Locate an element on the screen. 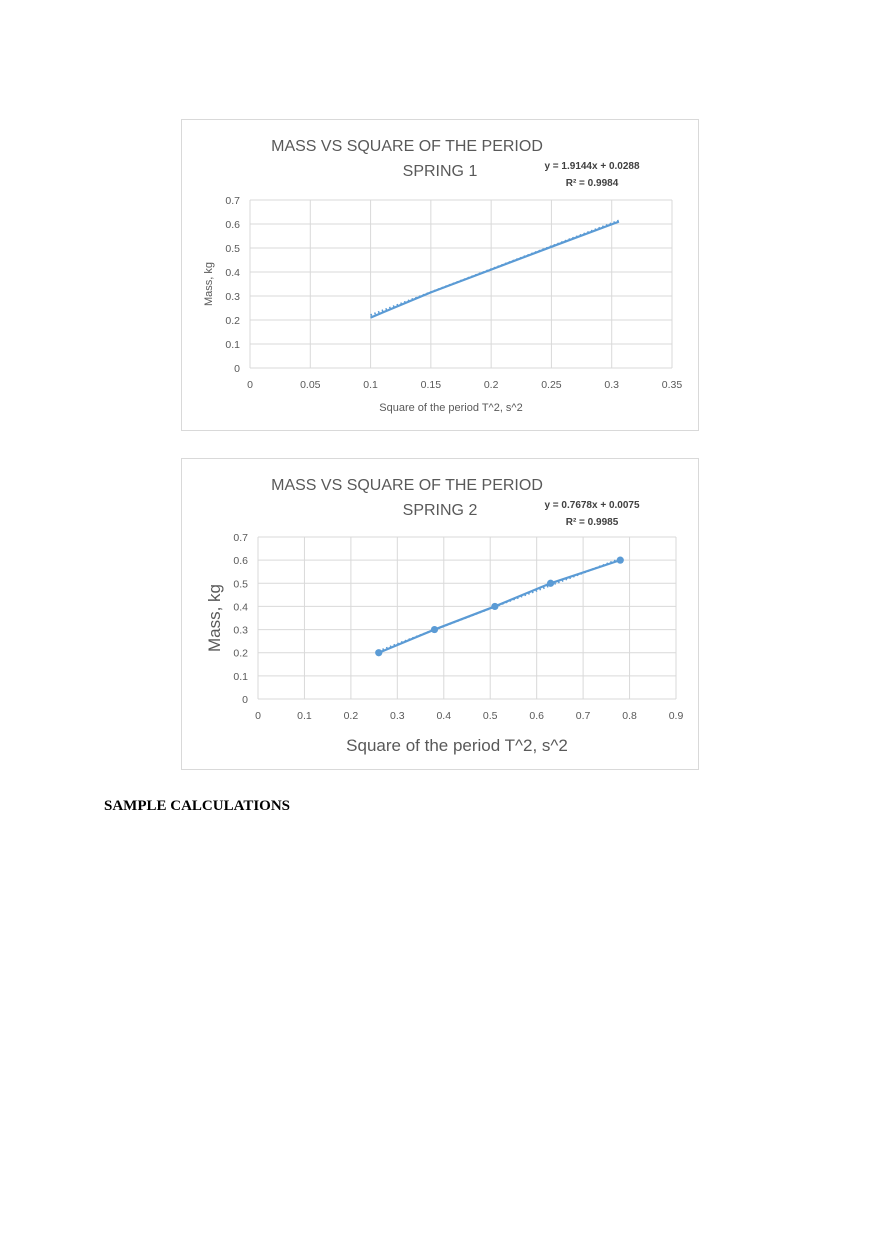 The width and height of the screenshot is (880, 1247). r-squared-label: R² = 0.9985 is located at coordinates (592, 522).